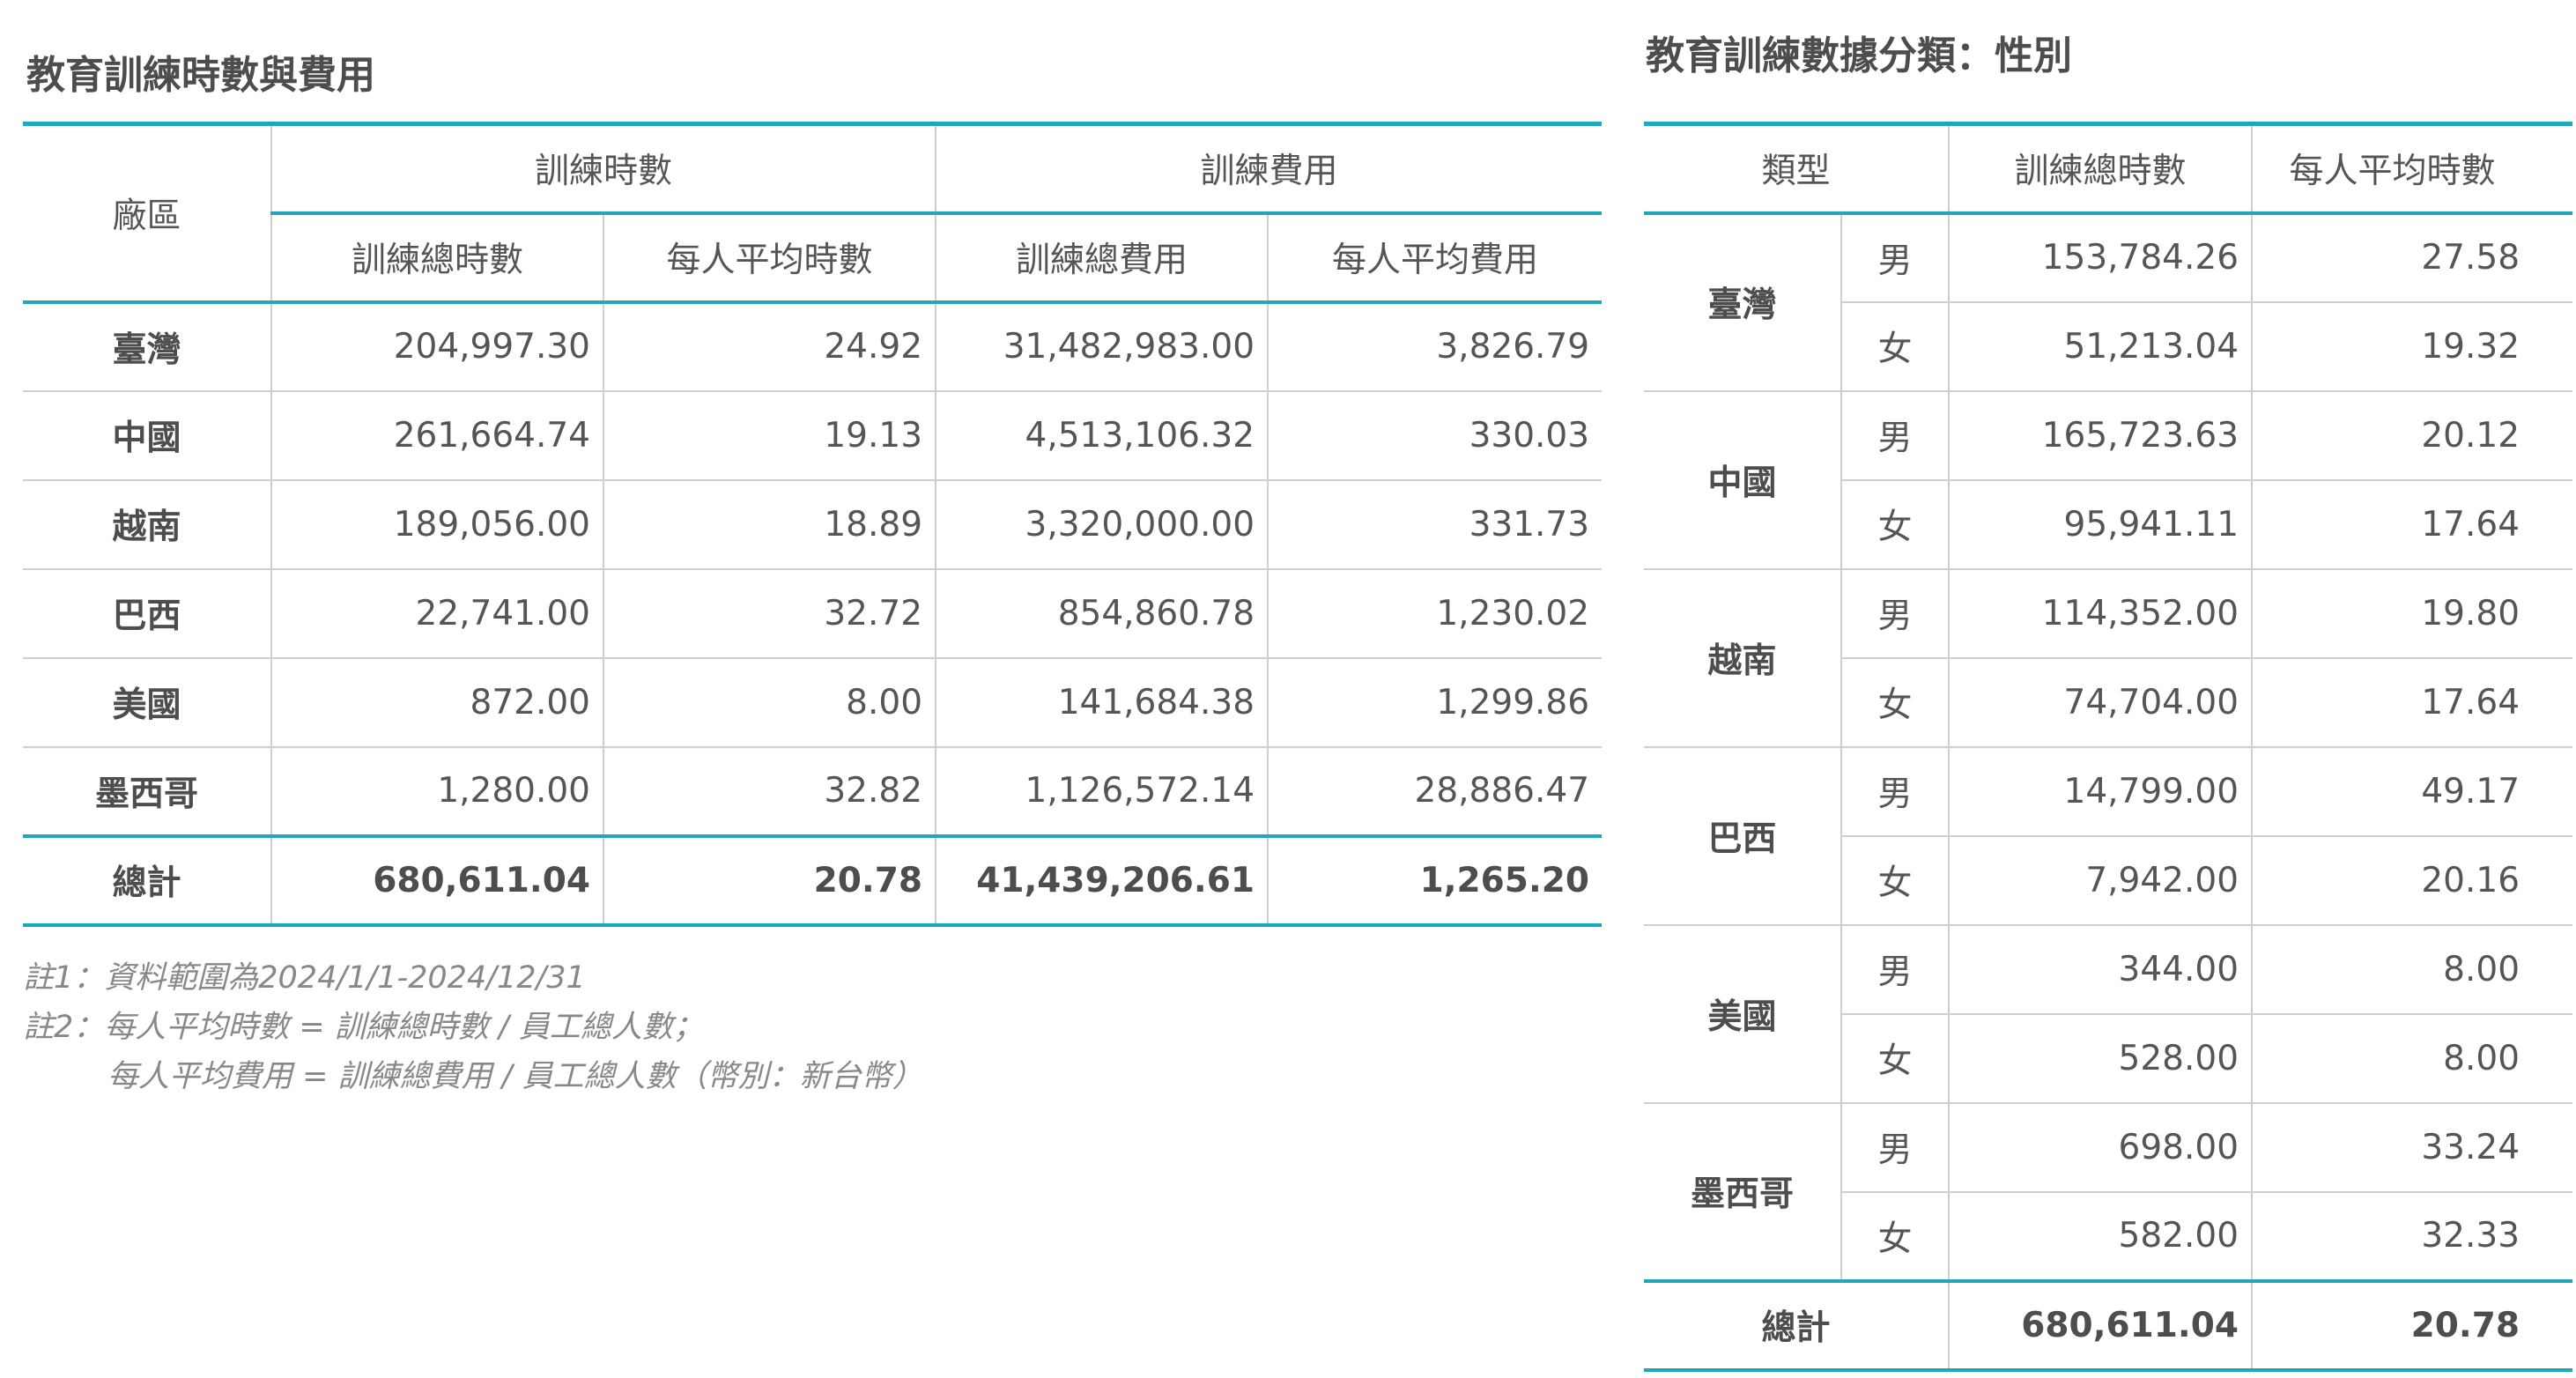  Describe the element at coordinates (1435, 613) in the screenshot. I see `avg-cost-cell: 1,230.02` at that location.